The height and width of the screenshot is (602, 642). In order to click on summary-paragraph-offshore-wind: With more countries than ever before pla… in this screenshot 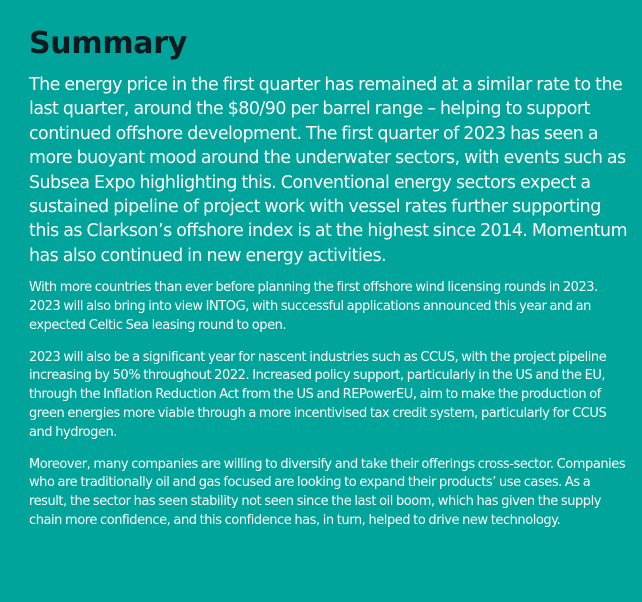, I will do `click(313, 306)`.